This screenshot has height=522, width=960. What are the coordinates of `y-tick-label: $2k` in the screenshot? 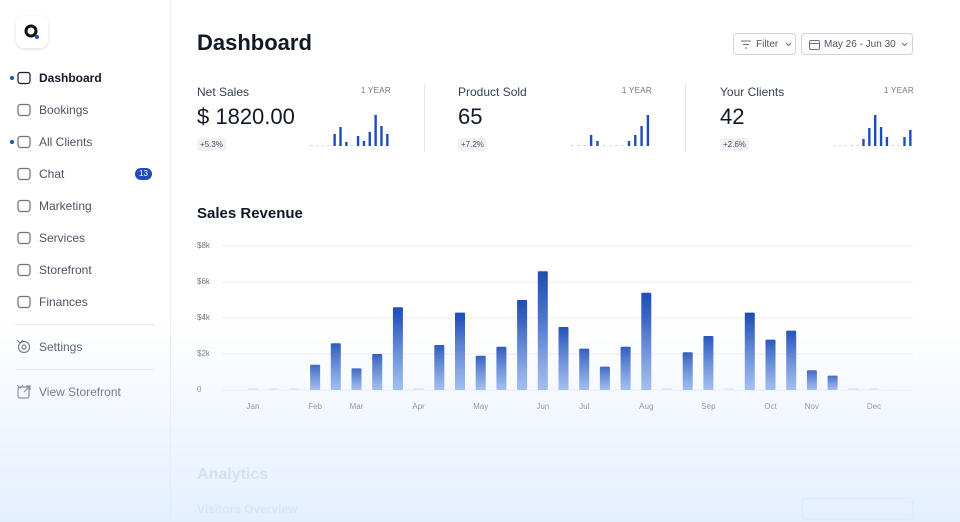 It's located at (204, 353).